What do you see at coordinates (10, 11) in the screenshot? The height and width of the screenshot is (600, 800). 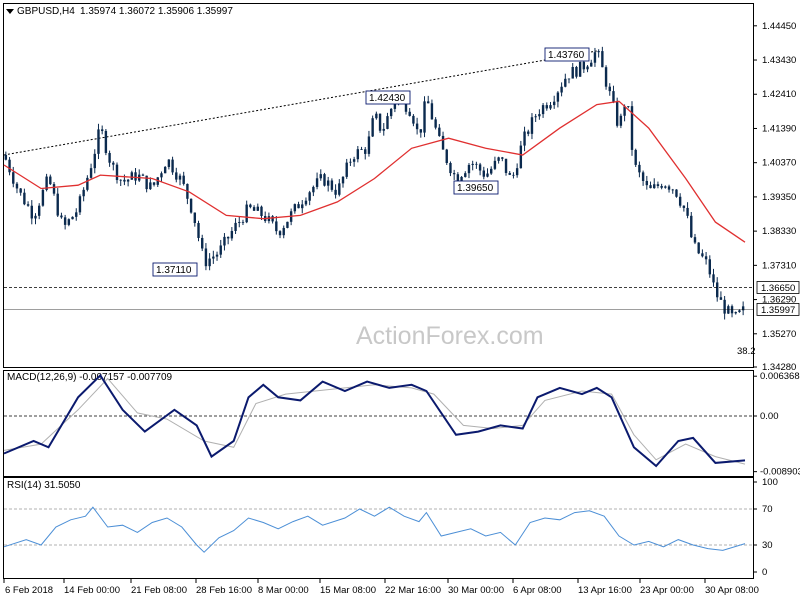 I see `symbol-dropdown-icon` at bounding box center [10, 11].